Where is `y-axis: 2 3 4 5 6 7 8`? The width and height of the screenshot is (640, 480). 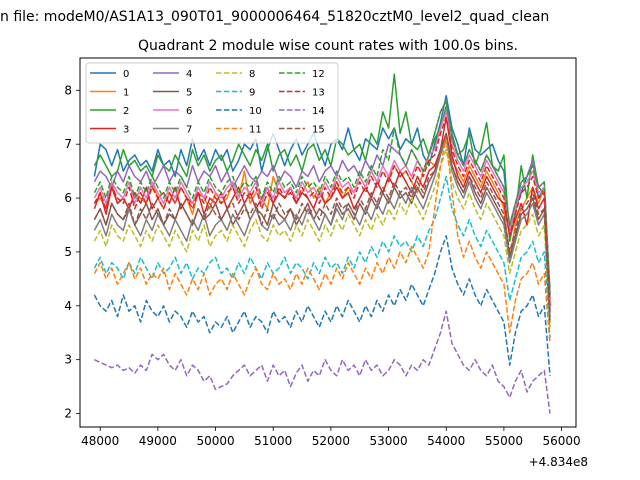
y-axis: 2 3 4 5 6 7 8 is located at coordinates (72, 252).